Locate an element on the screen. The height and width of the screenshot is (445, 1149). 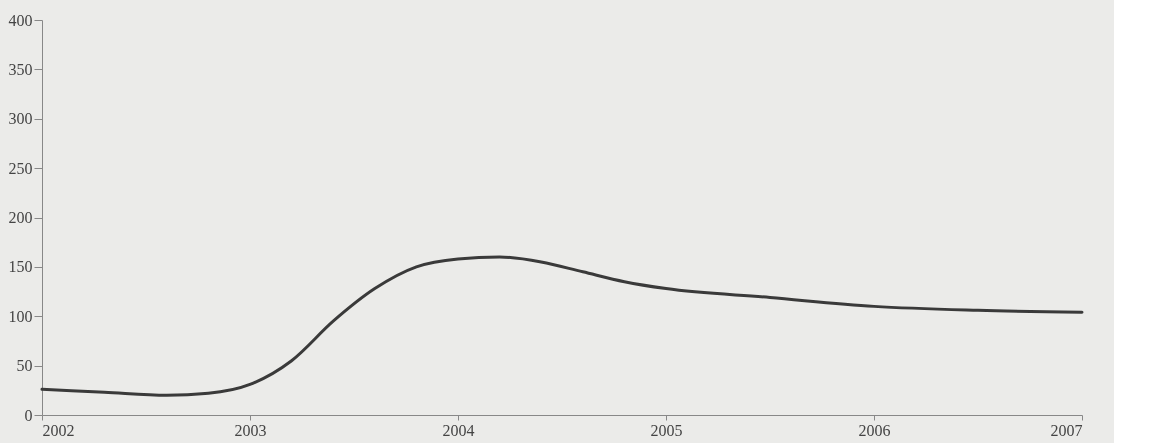
y-tick-label: 300 is located at coordinates (20, 119).